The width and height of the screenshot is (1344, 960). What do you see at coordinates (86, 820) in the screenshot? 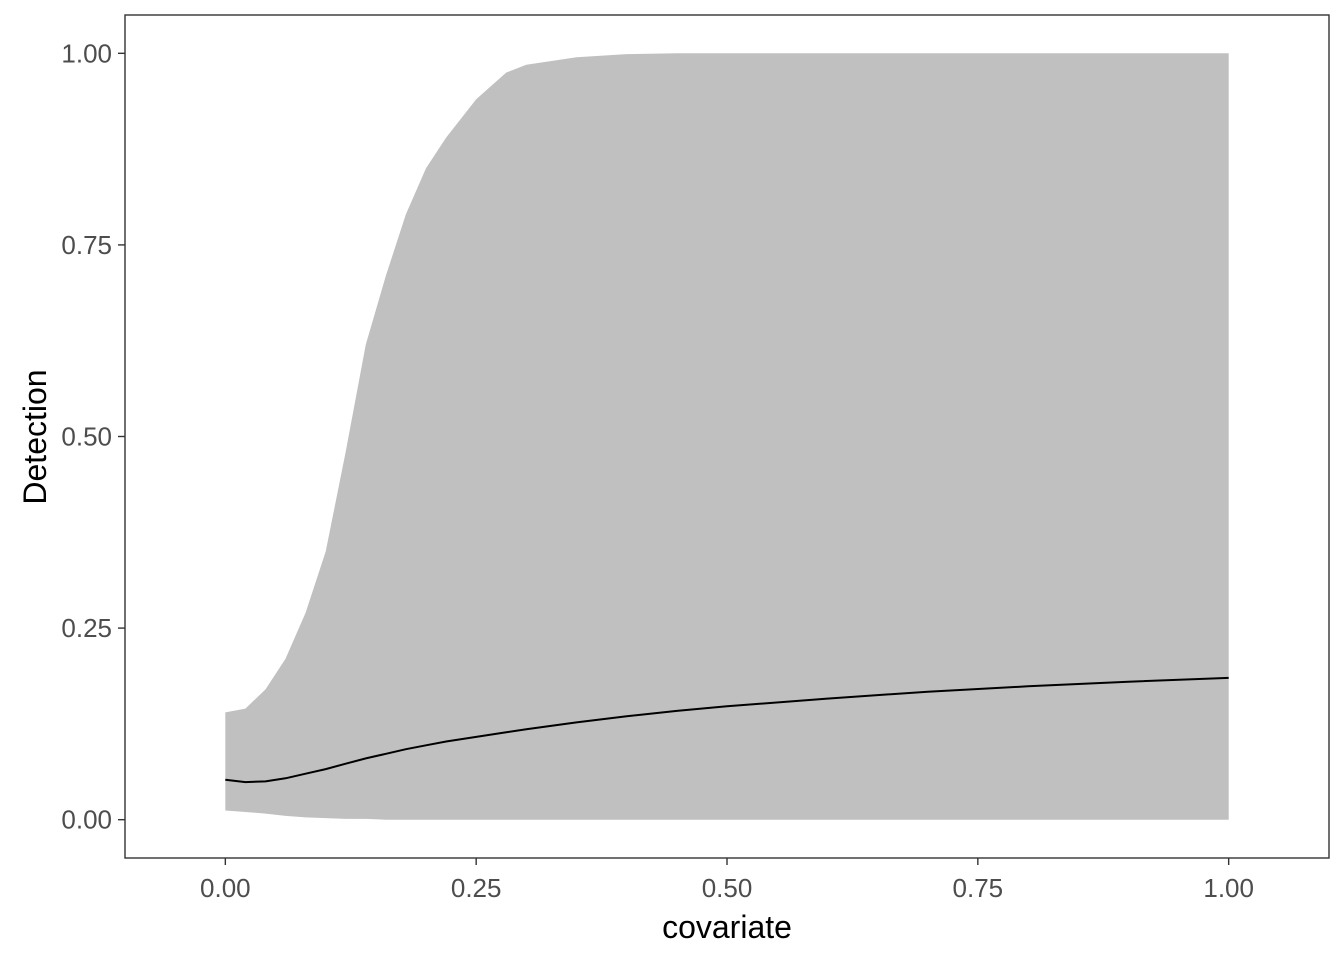
I see `y-tick-label: 0.00` at bounding box center [86, 820].